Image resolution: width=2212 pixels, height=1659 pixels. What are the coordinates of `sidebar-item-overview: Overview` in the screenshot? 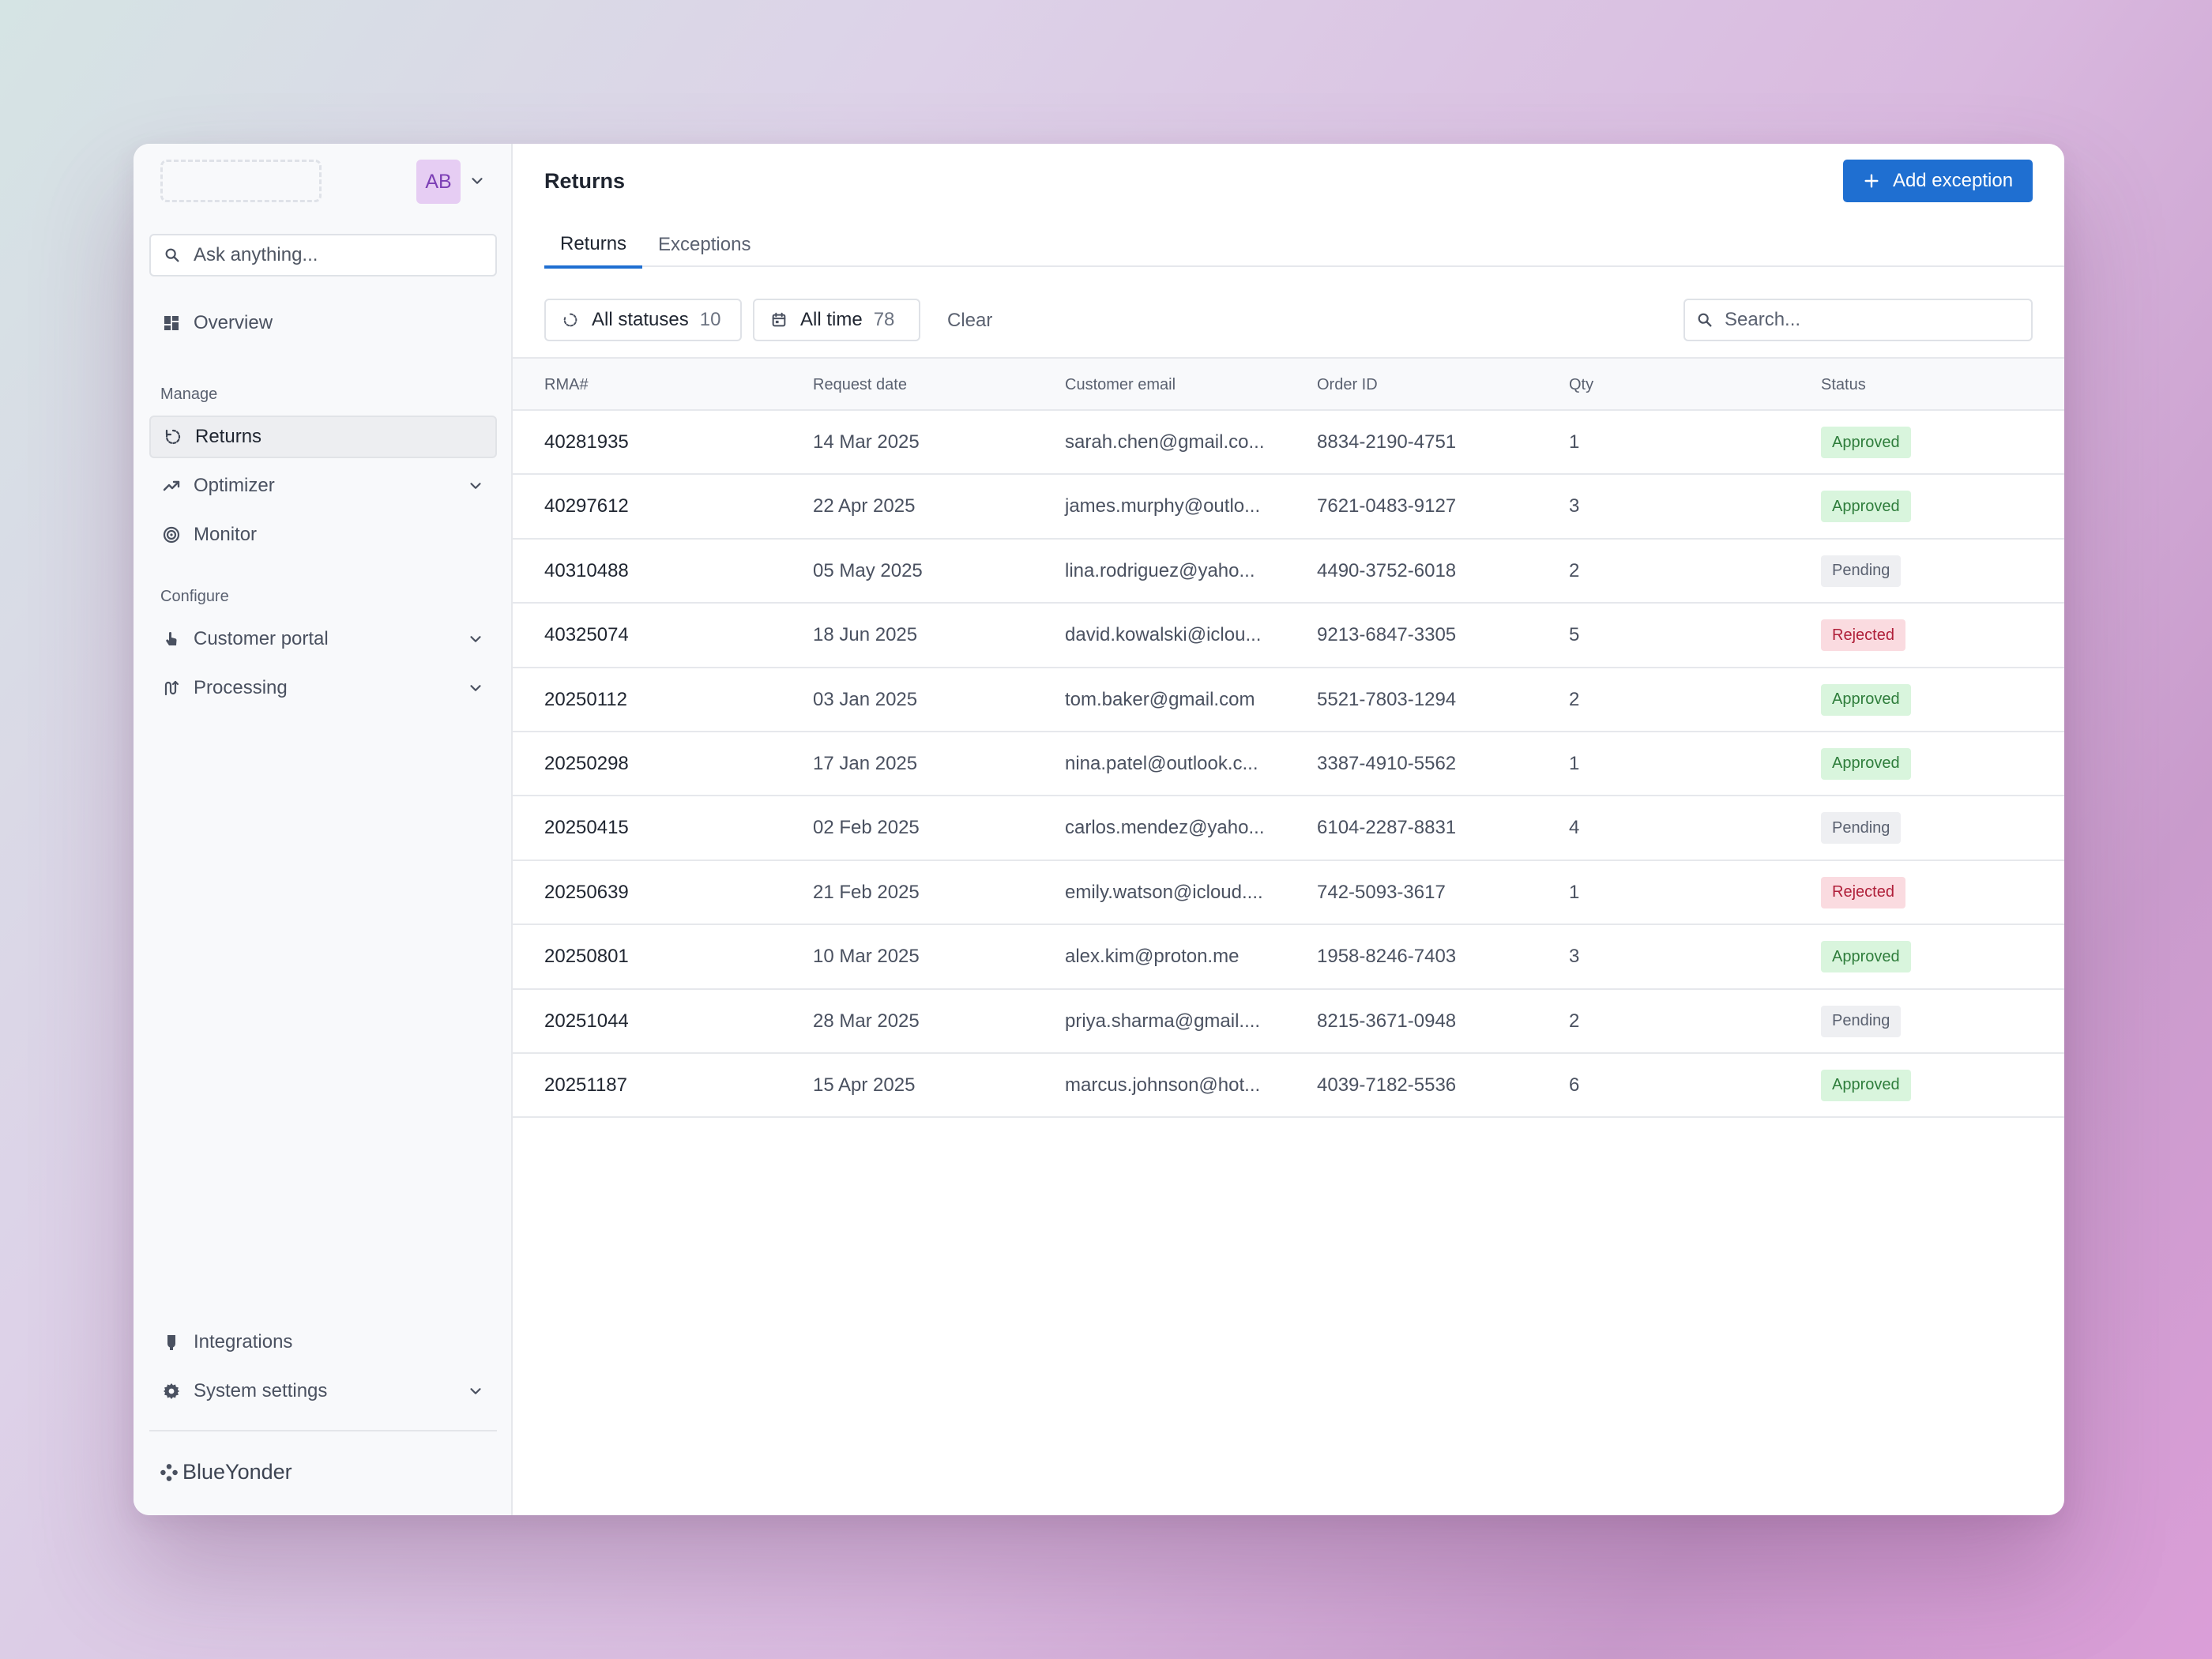 It's located at (323, 323).